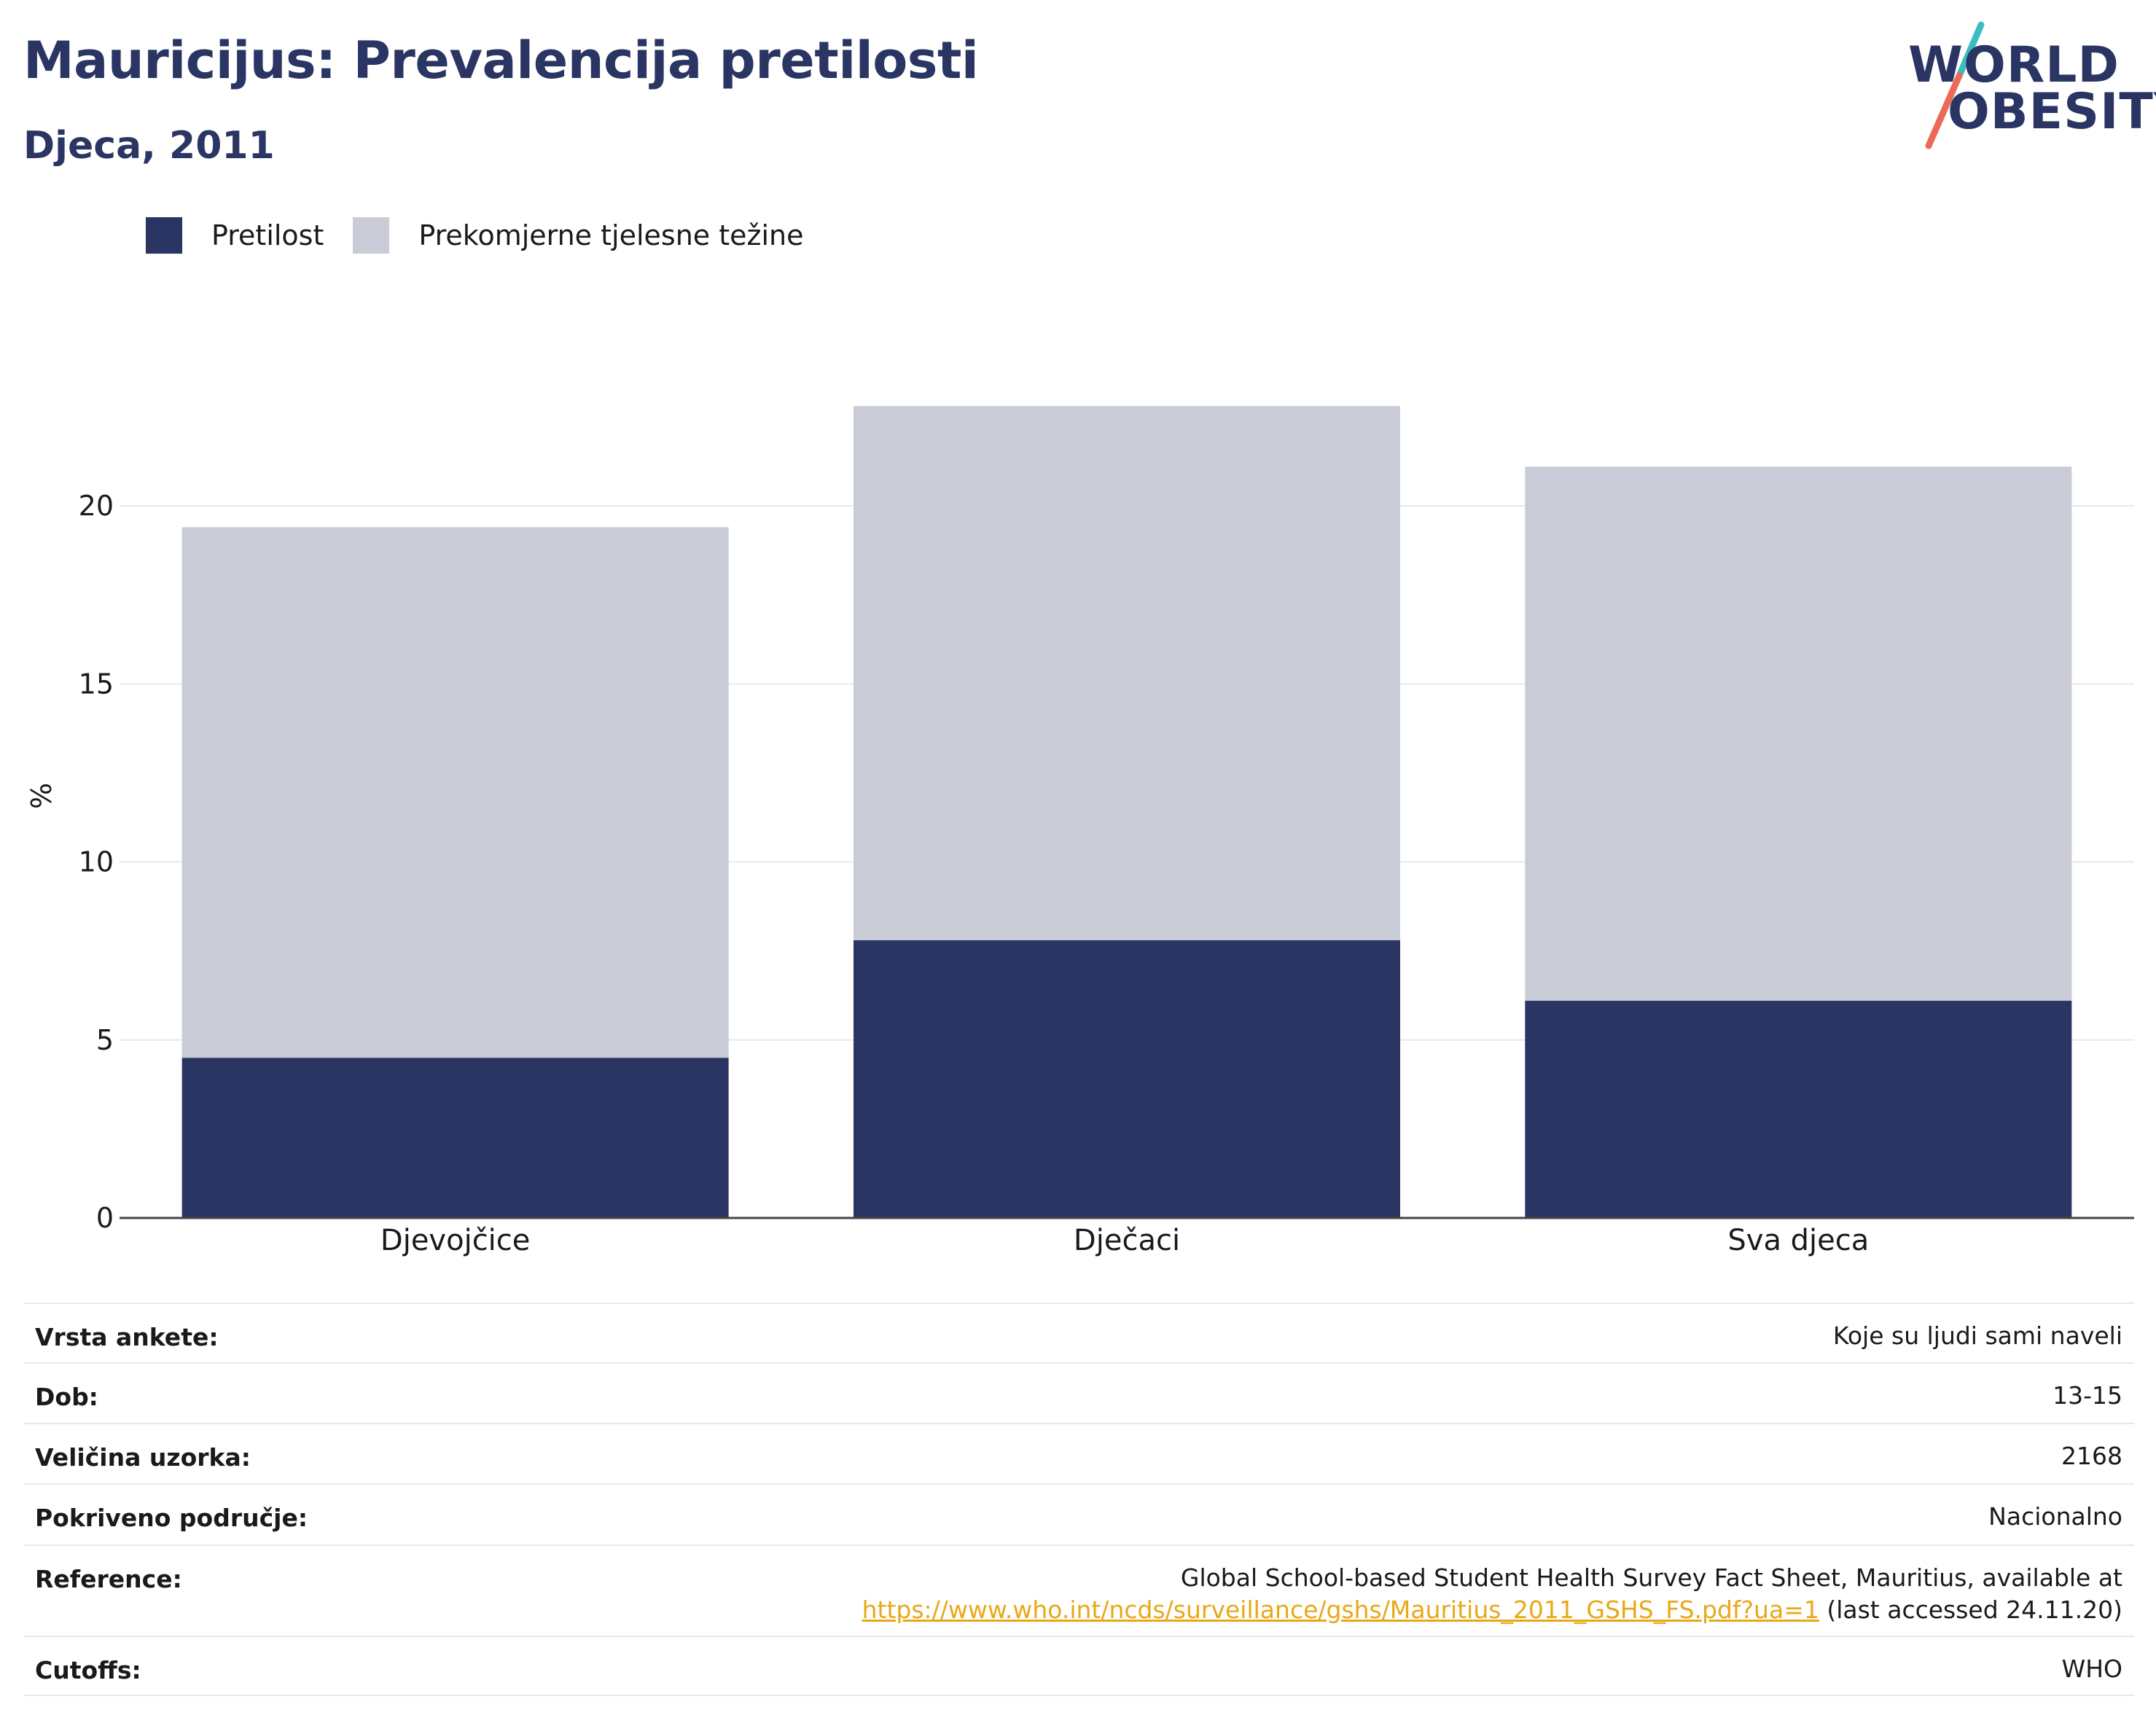  What do you see at coordinates (164, 235) in the screenshot?
I see `legend-swatch-obesity` at bounding box center [164, 235].